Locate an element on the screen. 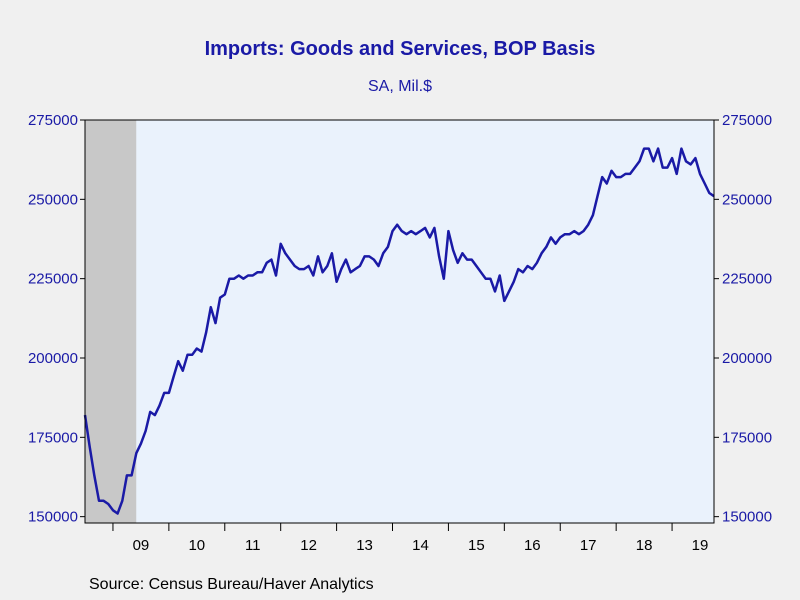 The image size is (800, 600). y-left-tick-label: 200000 is located at coordinates (53, 358).